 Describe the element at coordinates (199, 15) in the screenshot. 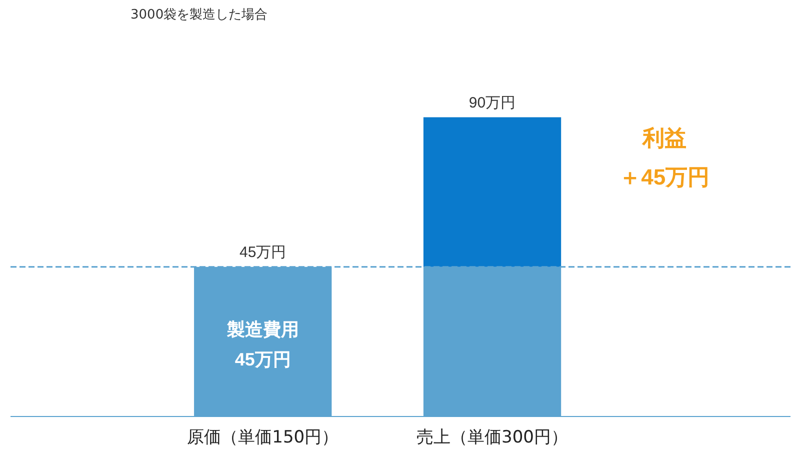

I see `chart-title: 3000袋を製造した場合` at that location.